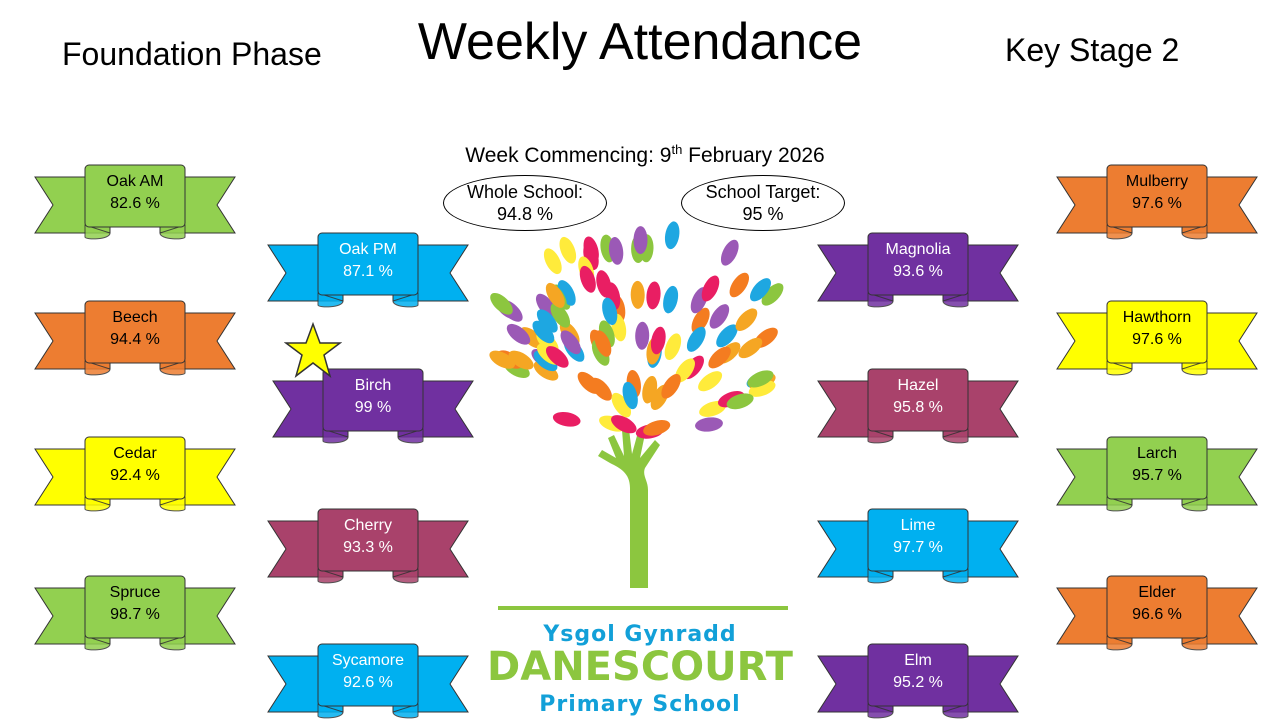 The image size is (1280, 720). I want to click on whole-school-label: Whole School:, so click(525, 192).